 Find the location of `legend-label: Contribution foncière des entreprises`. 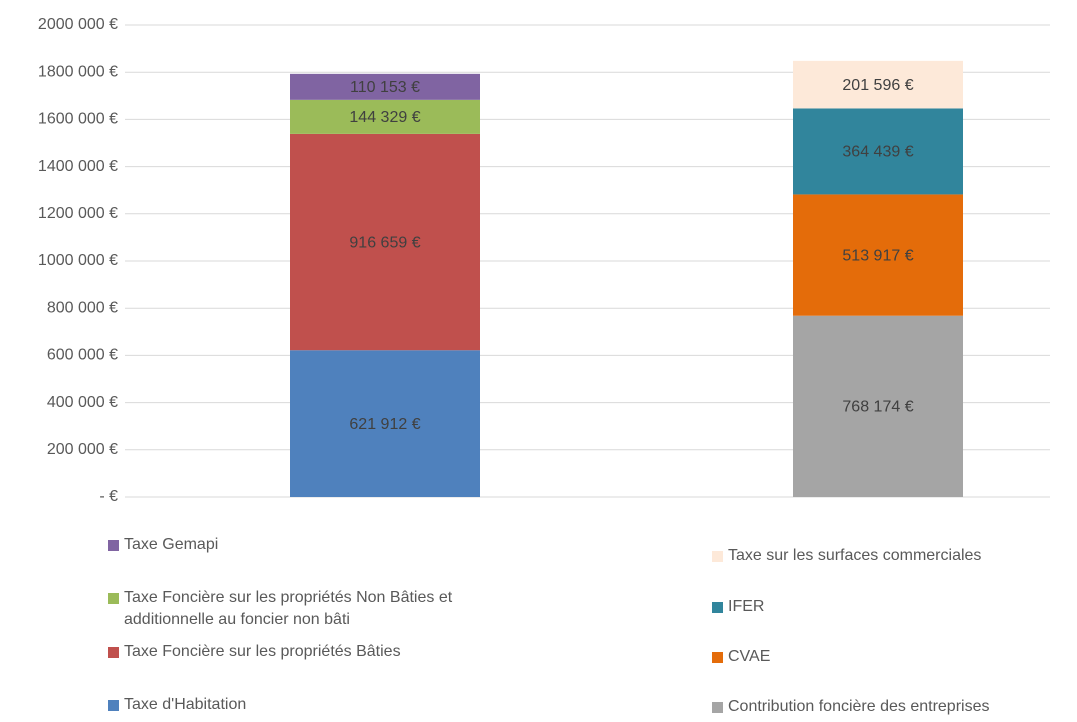

legend-label: Contribution foncière des entreprises is located at coordinates (859, 706).